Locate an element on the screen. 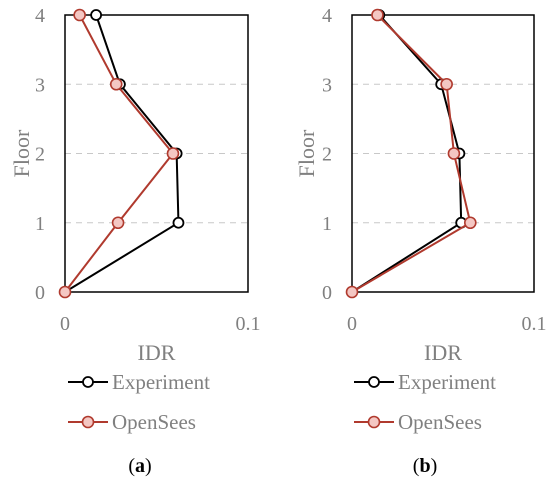  panel-caption: (a) is located at coordinates (139, 466).